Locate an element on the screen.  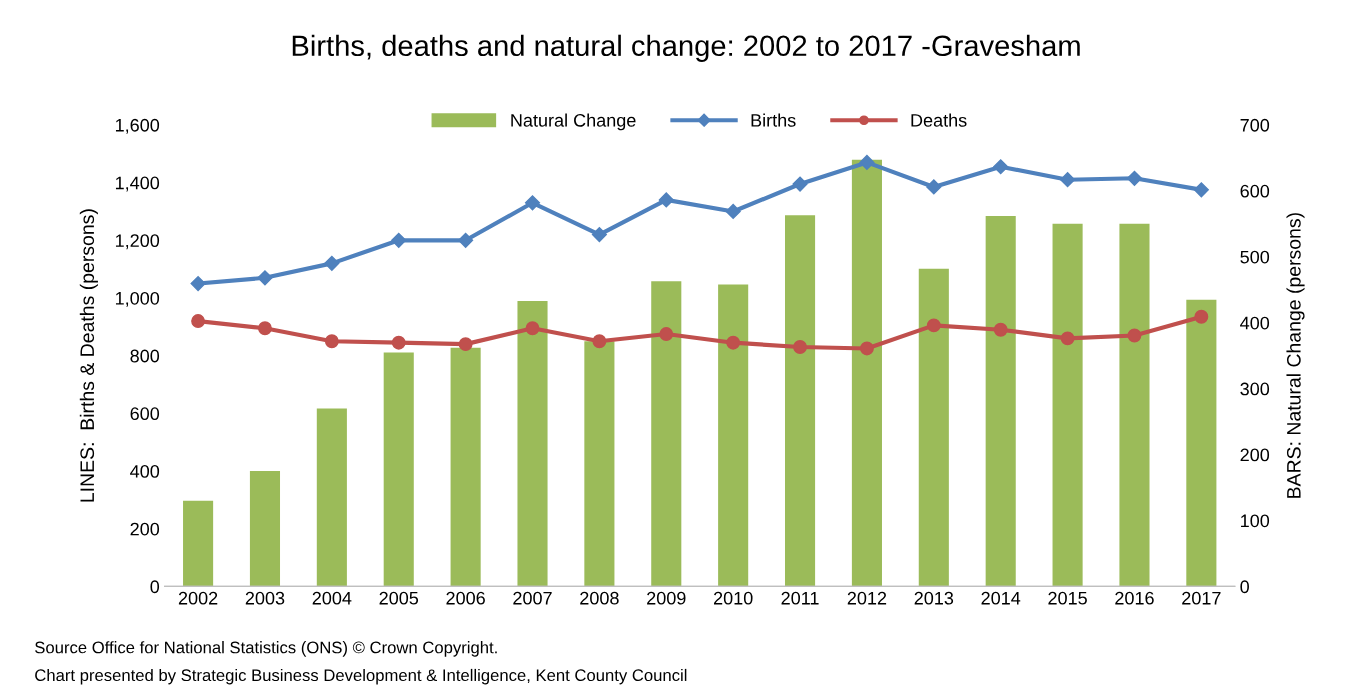
y2-tick-label: 400 is located at coordinates (1255, 323).